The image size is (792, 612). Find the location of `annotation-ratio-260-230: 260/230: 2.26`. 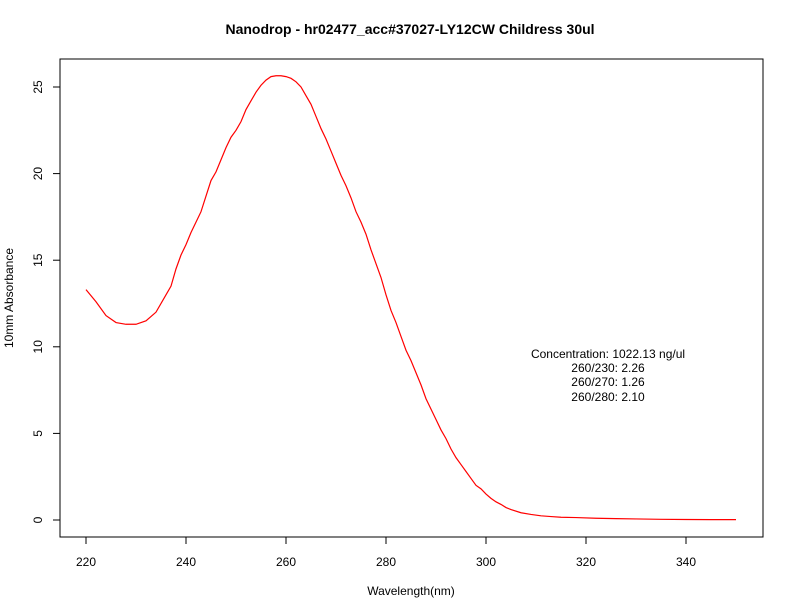

annotation-ratio-260-230: 260/230: 2.26 is located at coordinates (608, 368).